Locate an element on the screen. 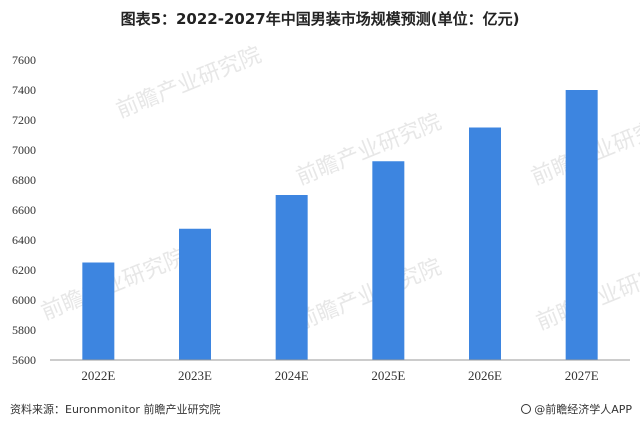 This screenshot has height=429, width=640. x-tick-label: 2026E is located at coordinates (485, 375).